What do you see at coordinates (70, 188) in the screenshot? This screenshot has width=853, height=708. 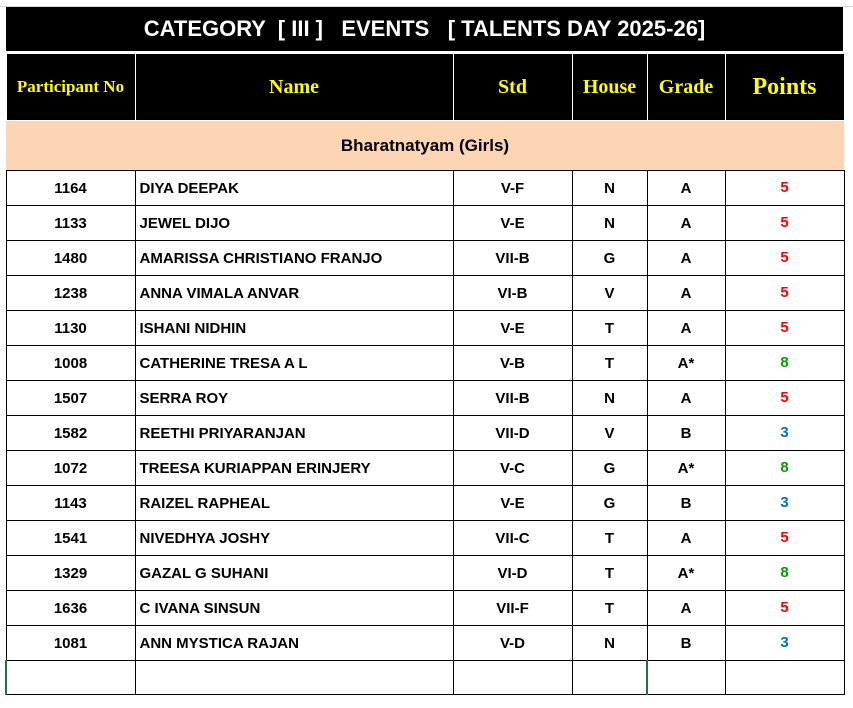 I see `cell-participant-no: 1164` at bounding box center [70, 188].